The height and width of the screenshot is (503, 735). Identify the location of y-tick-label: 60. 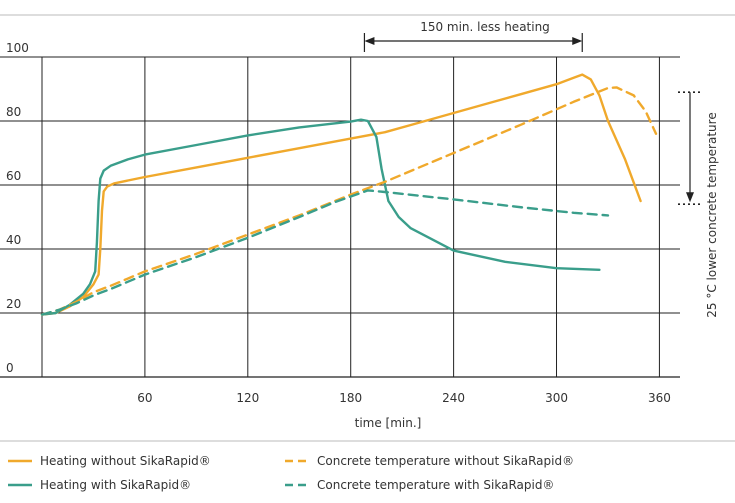
(13, 176).